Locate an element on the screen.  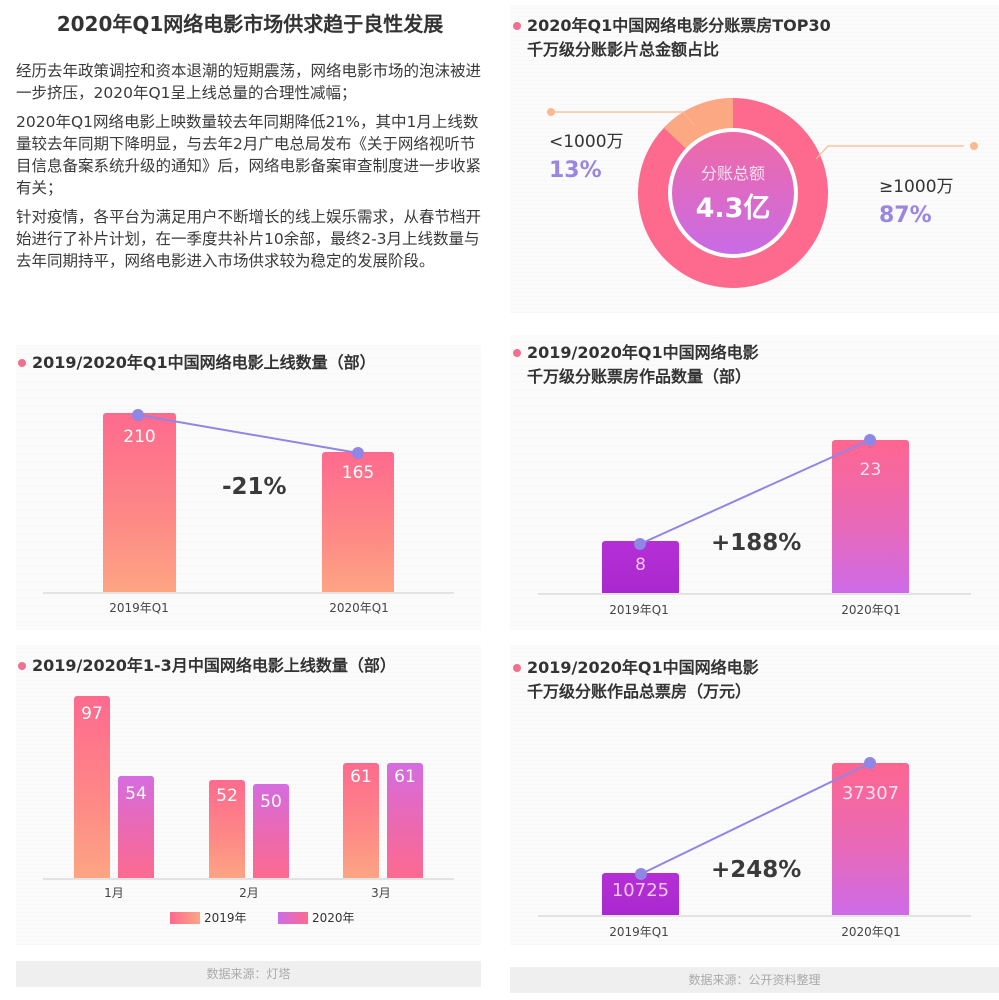
chart-tm-boxoffice-title: 2019/2020年Q1中国网络电影 千万级分账作品总票房（万元） is located at coordinates (636, 680).